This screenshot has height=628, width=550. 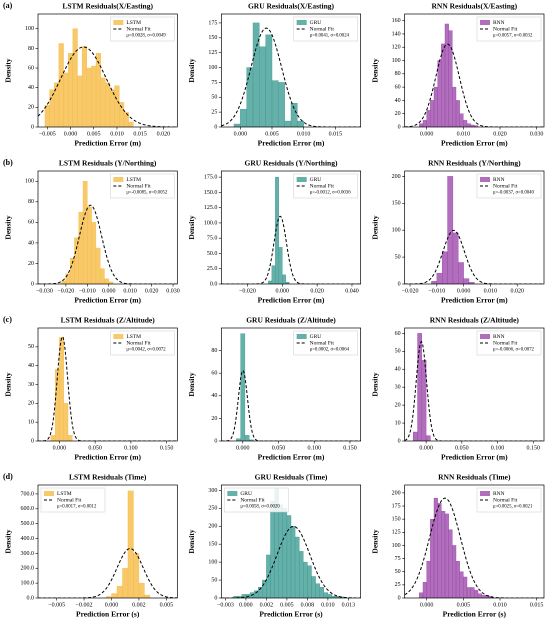 I want to click on y-tick-label: 125.0, so click(x=211, y=208).